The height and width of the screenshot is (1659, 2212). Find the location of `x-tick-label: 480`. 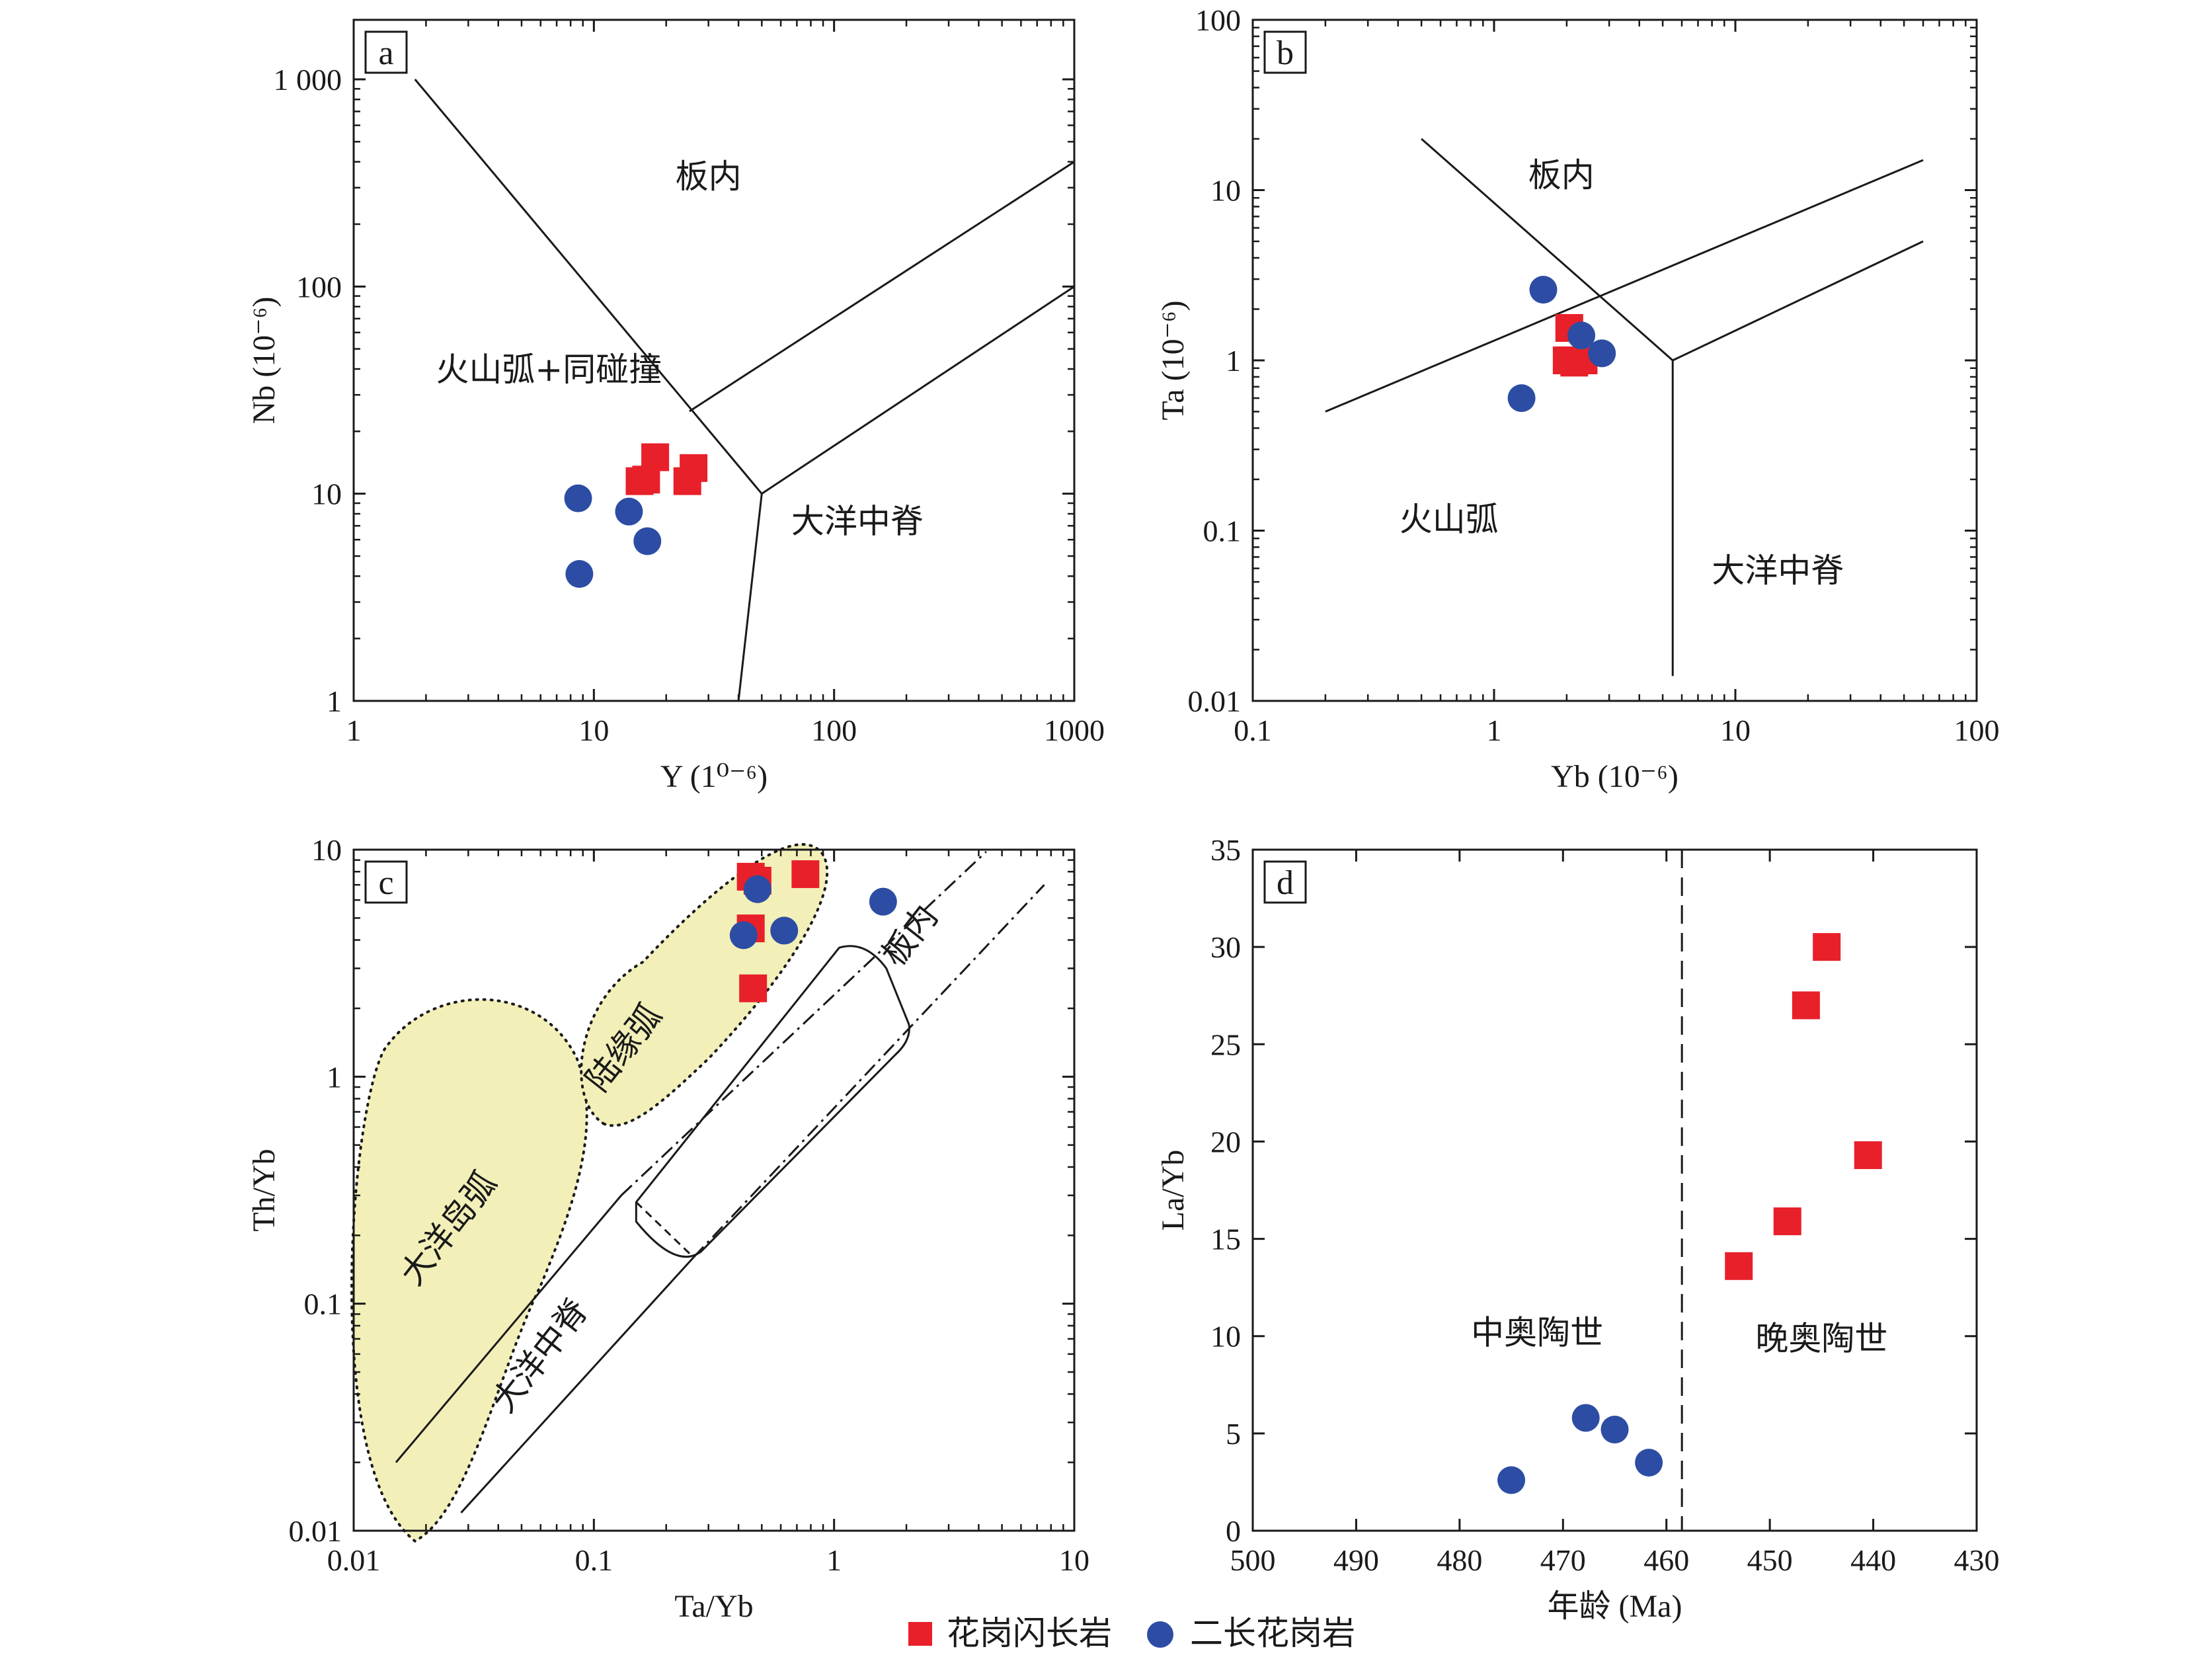

x-tick-label: 480 is located at coordinates (1459, 1560).